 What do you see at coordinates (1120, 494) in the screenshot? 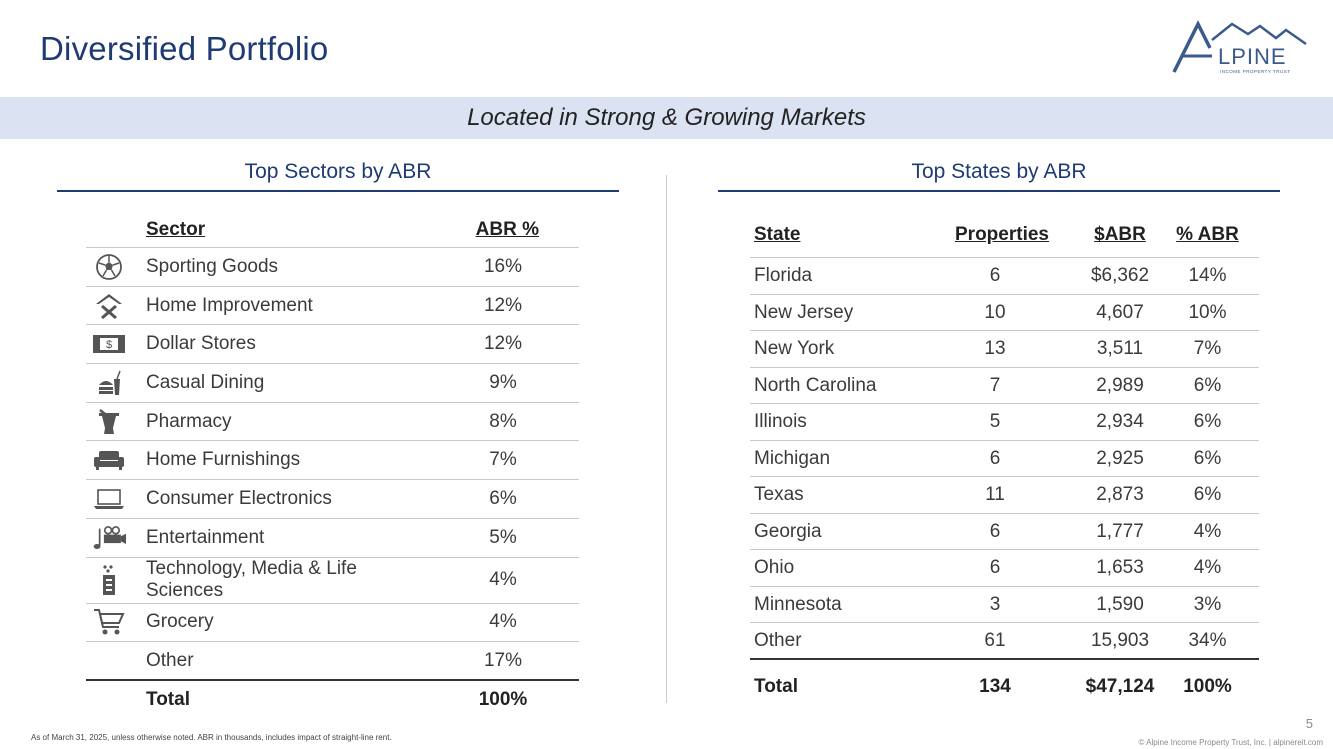
I see `state-abr: 2,873` at bounding box center [1120, 494].